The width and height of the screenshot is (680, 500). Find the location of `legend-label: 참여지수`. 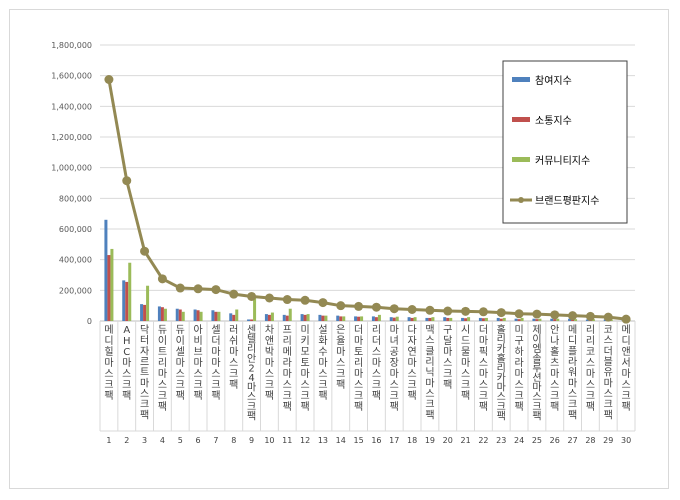

legend-label: 참여지수 is located at coordinates (553, 81).